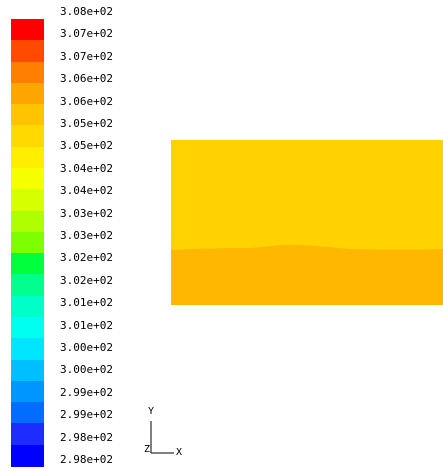  Describe the element at coordinates (162, 437) in the screenshot. I see `axis-triad-lines` at that location.